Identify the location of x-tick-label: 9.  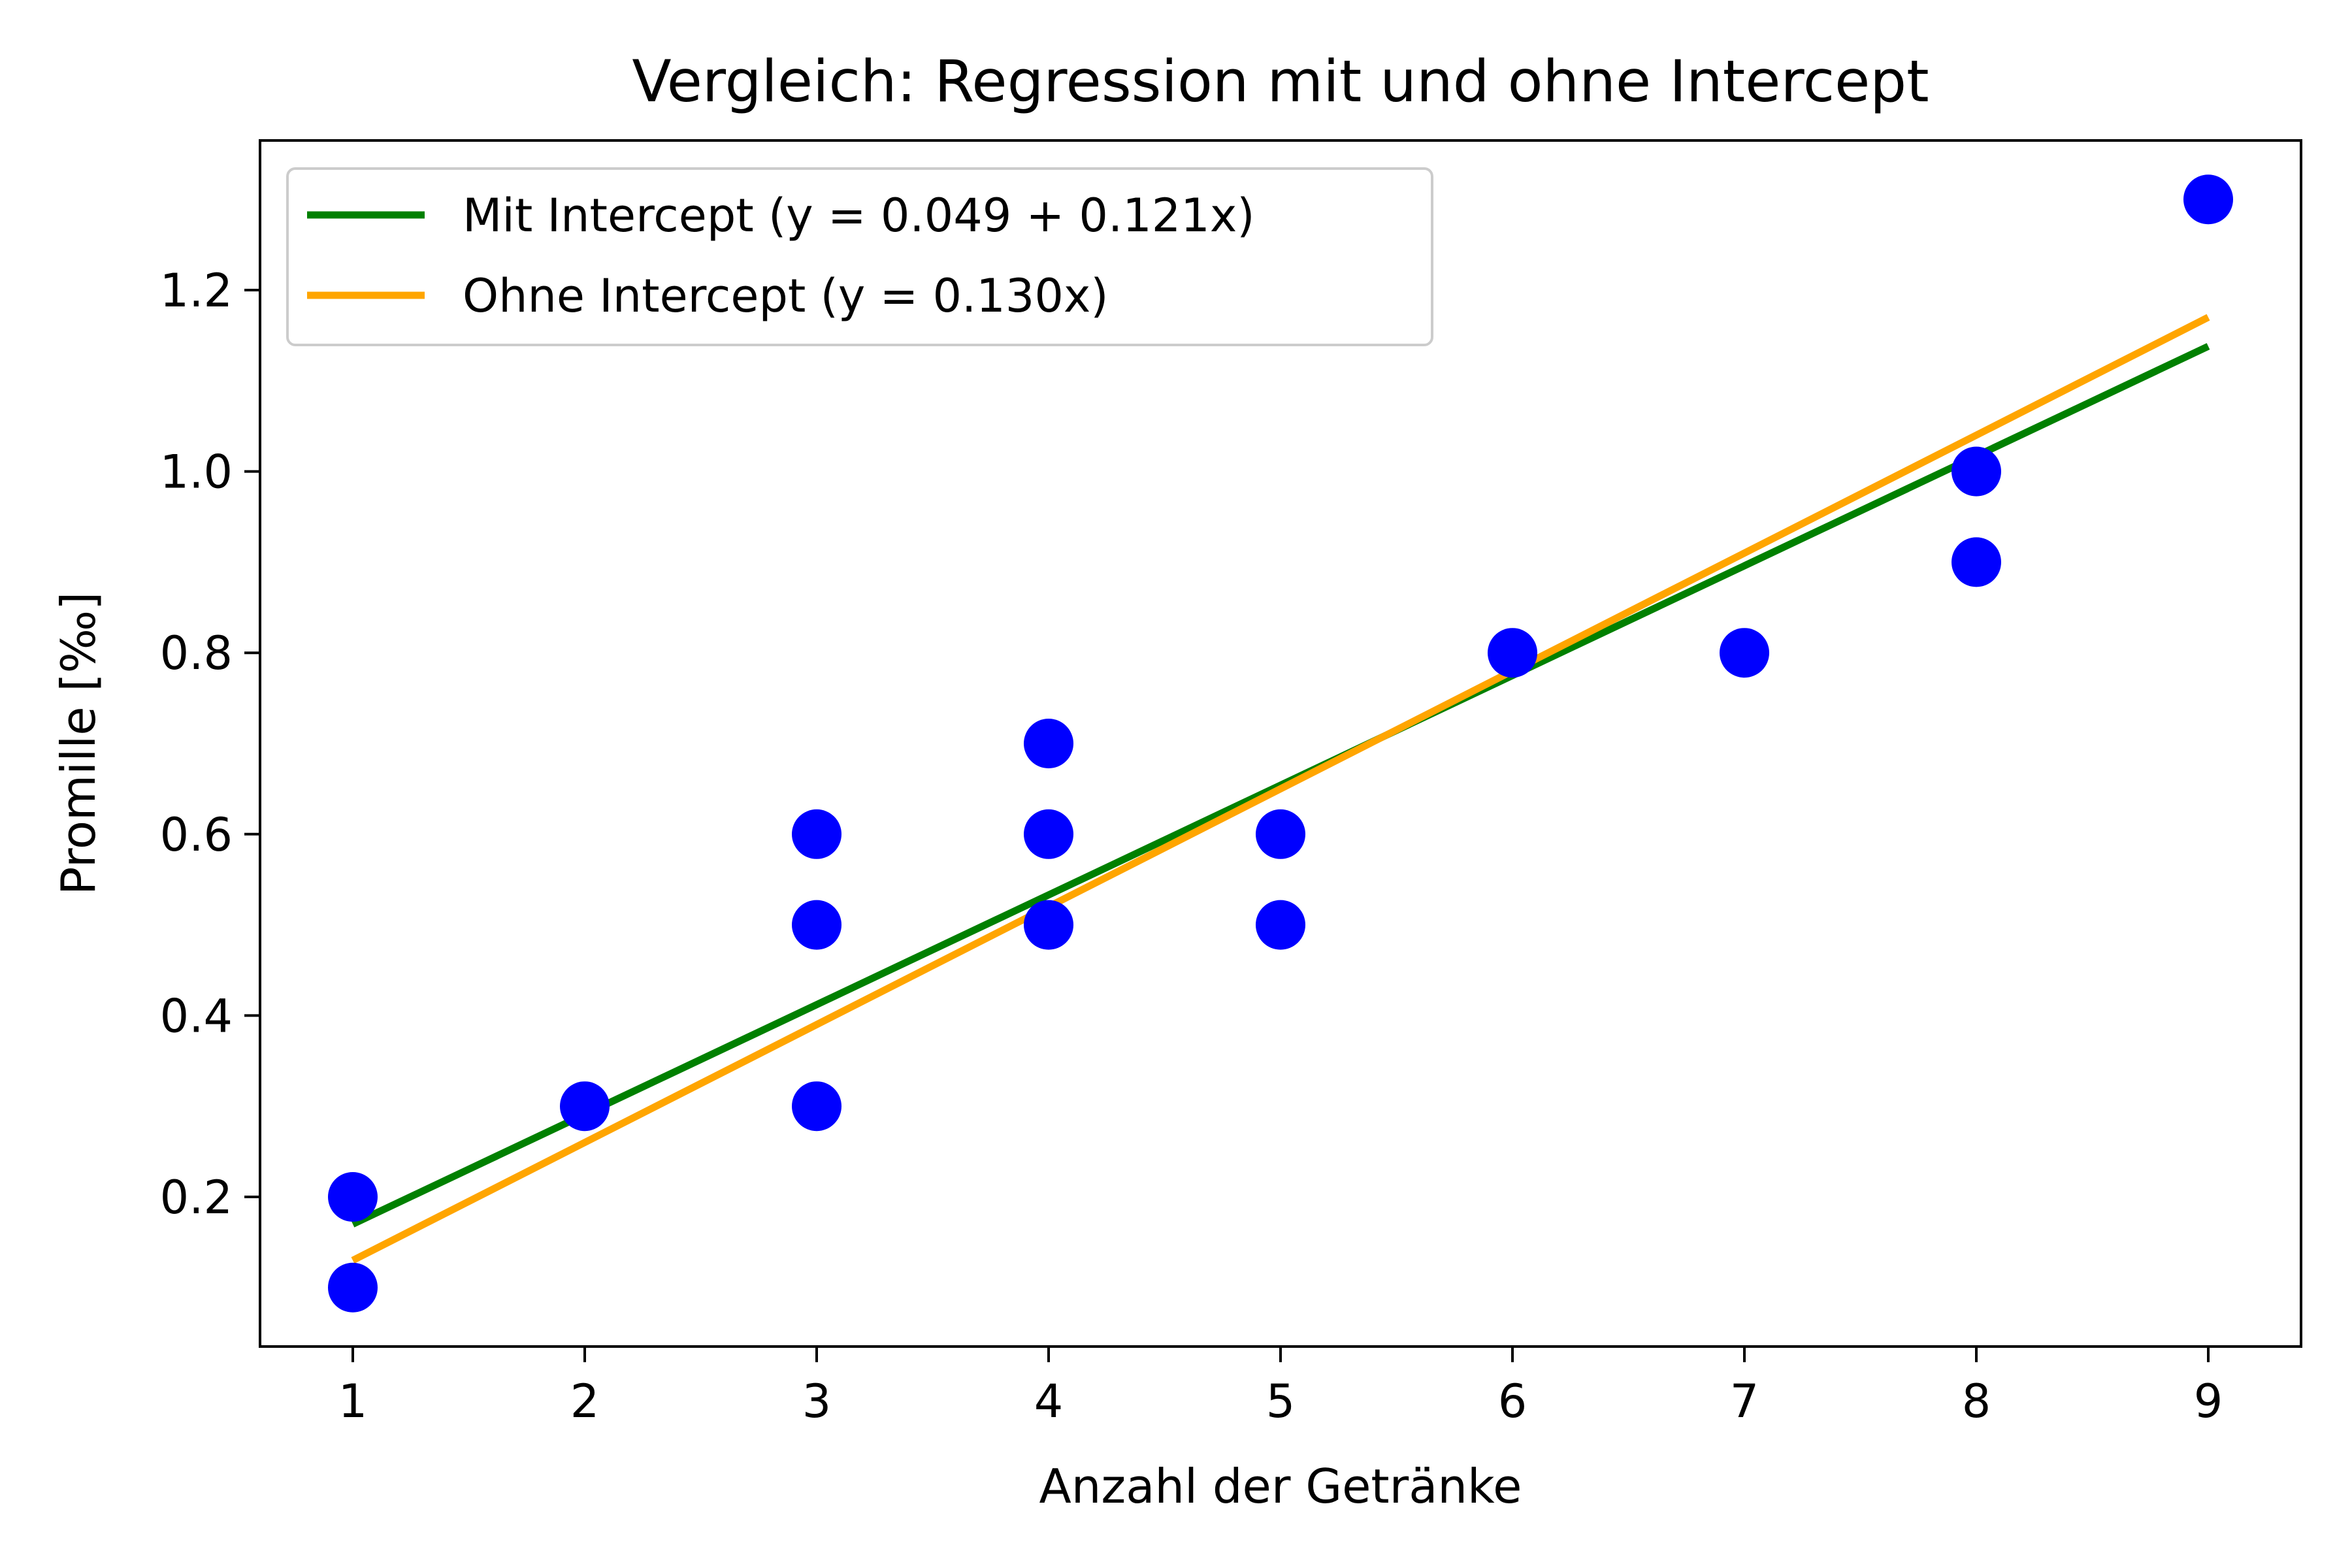
(2208, 1401).